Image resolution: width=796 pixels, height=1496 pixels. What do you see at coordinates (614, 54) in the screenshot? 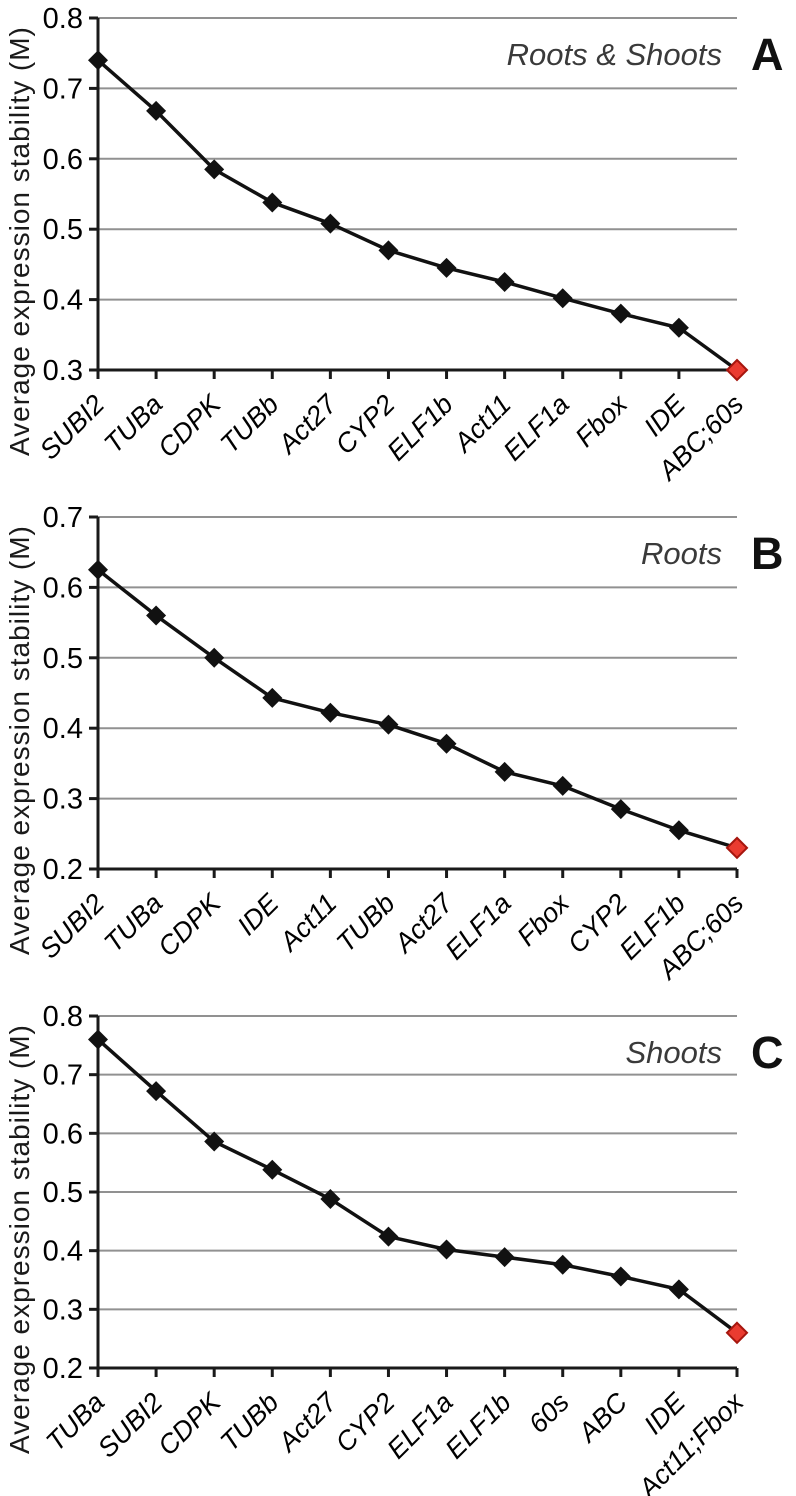
I see `panel-title: Roots & Shoots` at bounding box center [614, 54].